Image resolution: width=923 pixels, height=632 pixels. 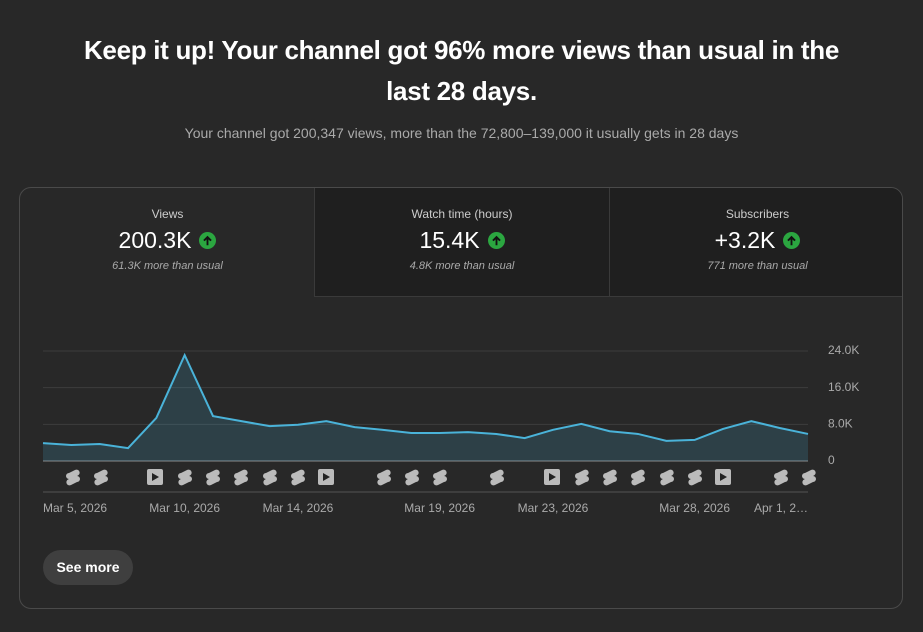 I want to click on metric-value-row: 15.4K, so click(x=462, y=240).